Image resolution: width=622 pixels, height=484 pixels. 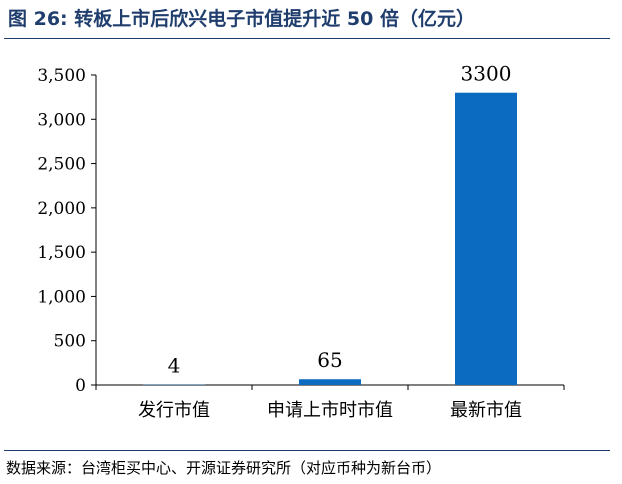 What do you see at coordinates (80, 386) in the screenshot?
I see `y-tick-label: 0` at bounding box center [80, 386].